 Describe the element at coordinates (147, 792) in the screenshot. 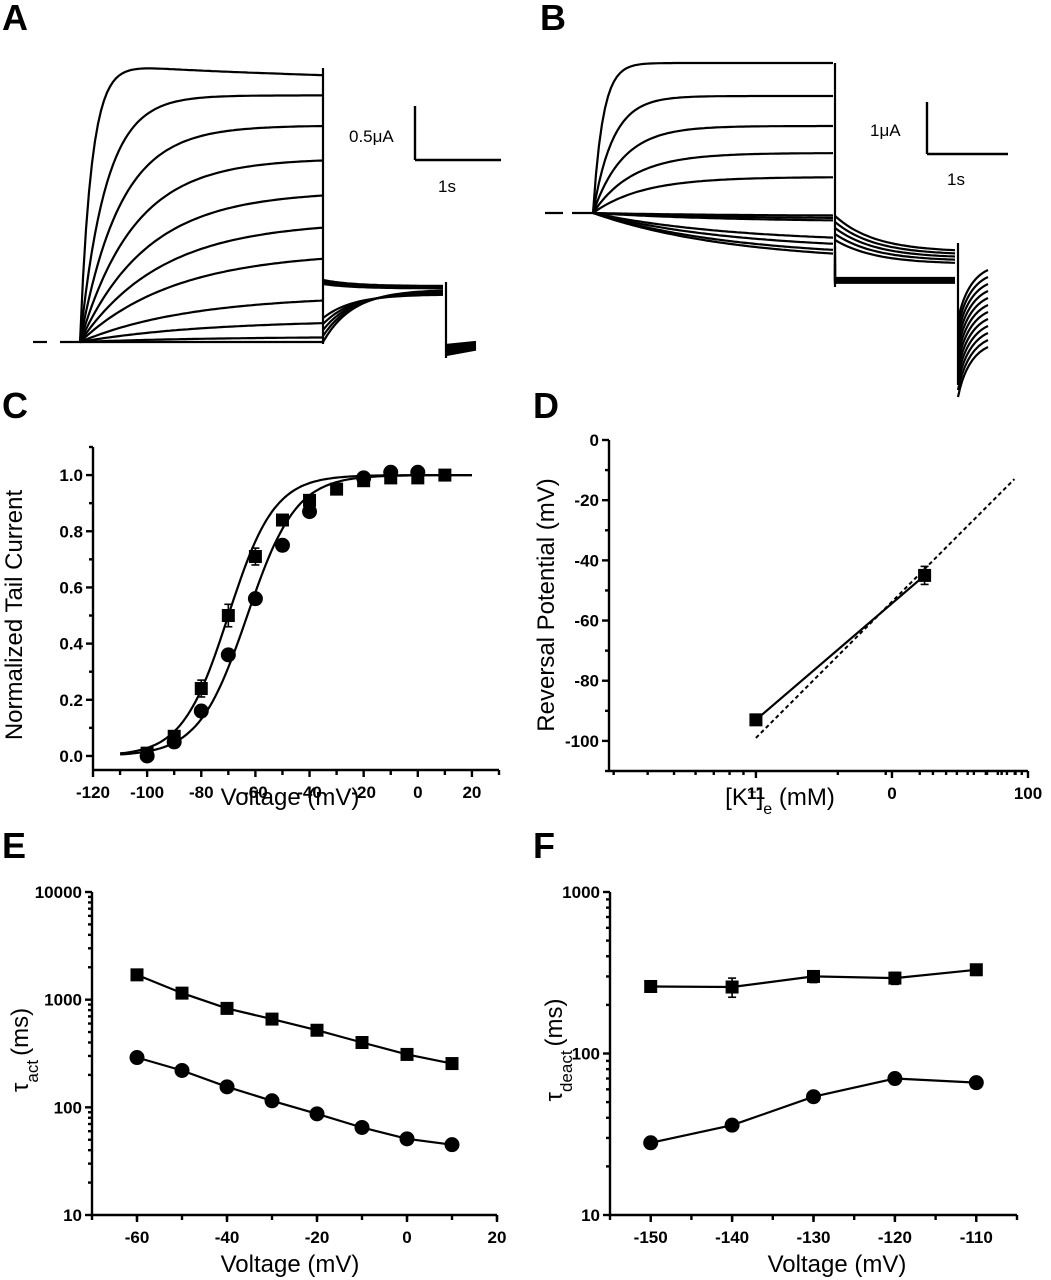

I see `x-tick-label: -100` at that location.